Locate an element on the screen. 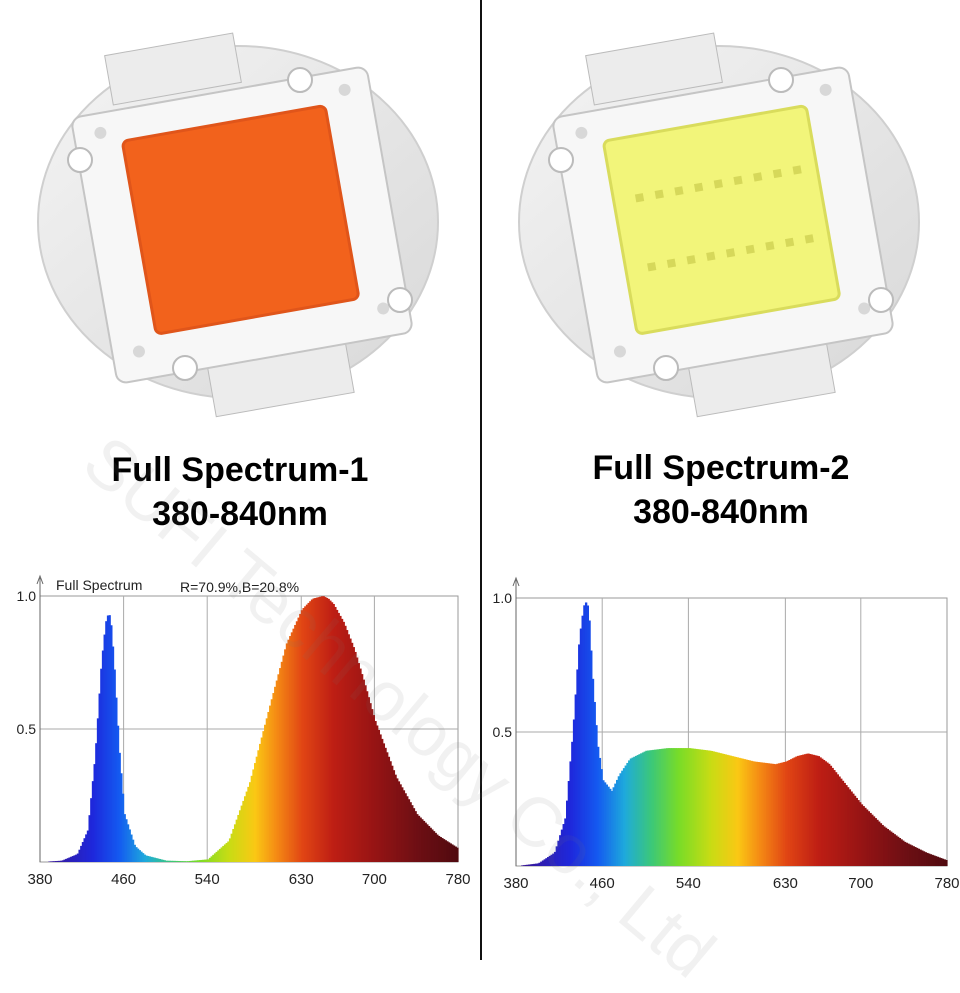 This screenshot has width=960, height=993. x-tick-label: 630 is located at coordinates (301, 879).